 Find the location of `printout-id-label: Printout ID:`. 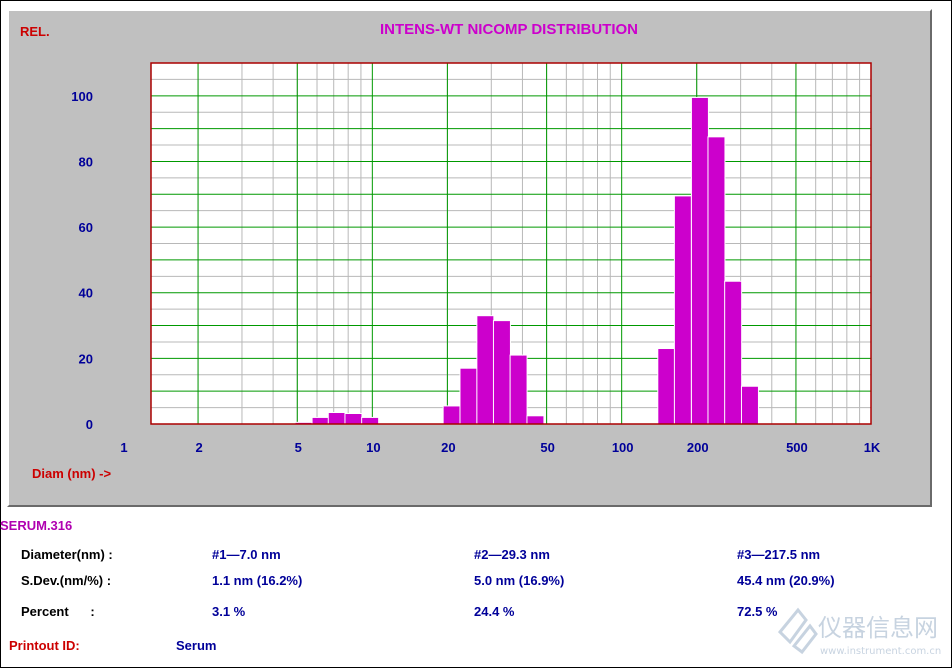

printout-id-label: Printout ID: is located at coordinates (44, 645).